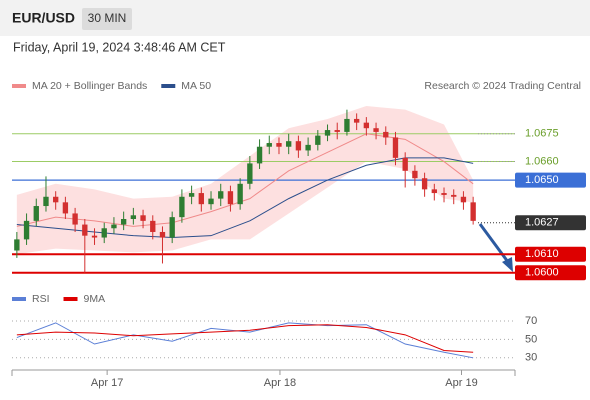 The image size is (590, 400). Describe the element at coordinates (542, 161) in the screenshot. I see `level-label: 1.0660` at that location.